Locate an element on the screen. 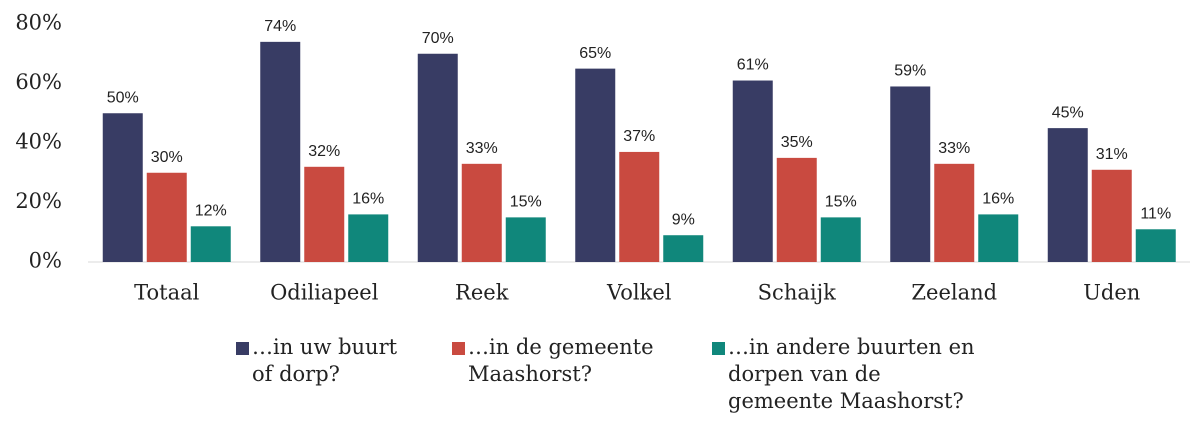 The width and height of the screenshot is (1190, 423). legend-item: …in de gemeente Maashorst? is located at coordinates (557, 361).